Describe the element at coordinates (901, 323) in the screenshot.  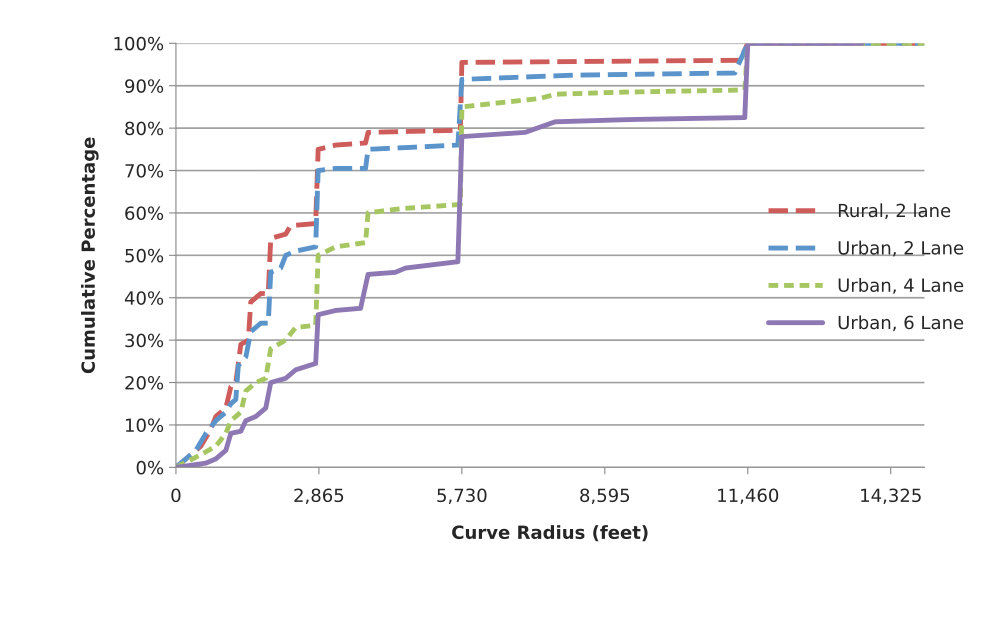
I see `legend-label: Urban, 6 Lane` at that location.